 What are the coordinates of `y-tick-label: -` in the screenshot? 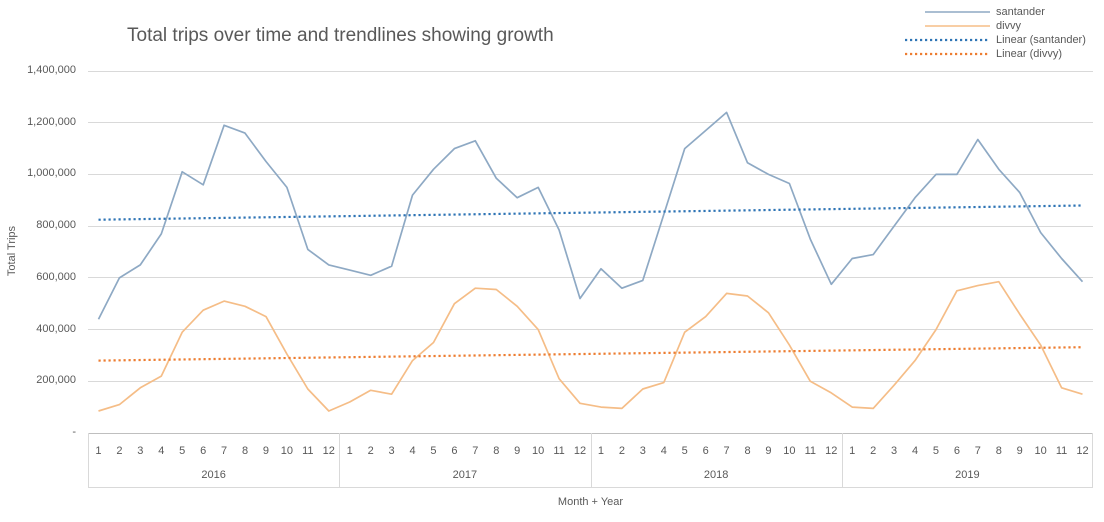 It's located at (74, 432).